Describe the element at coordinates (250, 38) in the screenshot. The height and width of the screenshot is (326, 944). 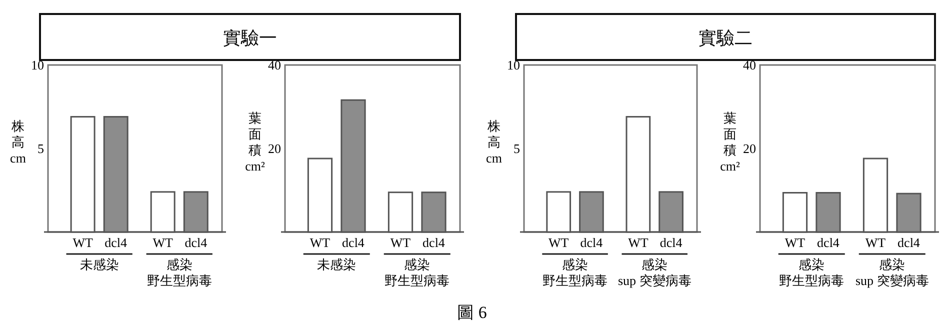
I see `chart-title: 實驗一` at that location.